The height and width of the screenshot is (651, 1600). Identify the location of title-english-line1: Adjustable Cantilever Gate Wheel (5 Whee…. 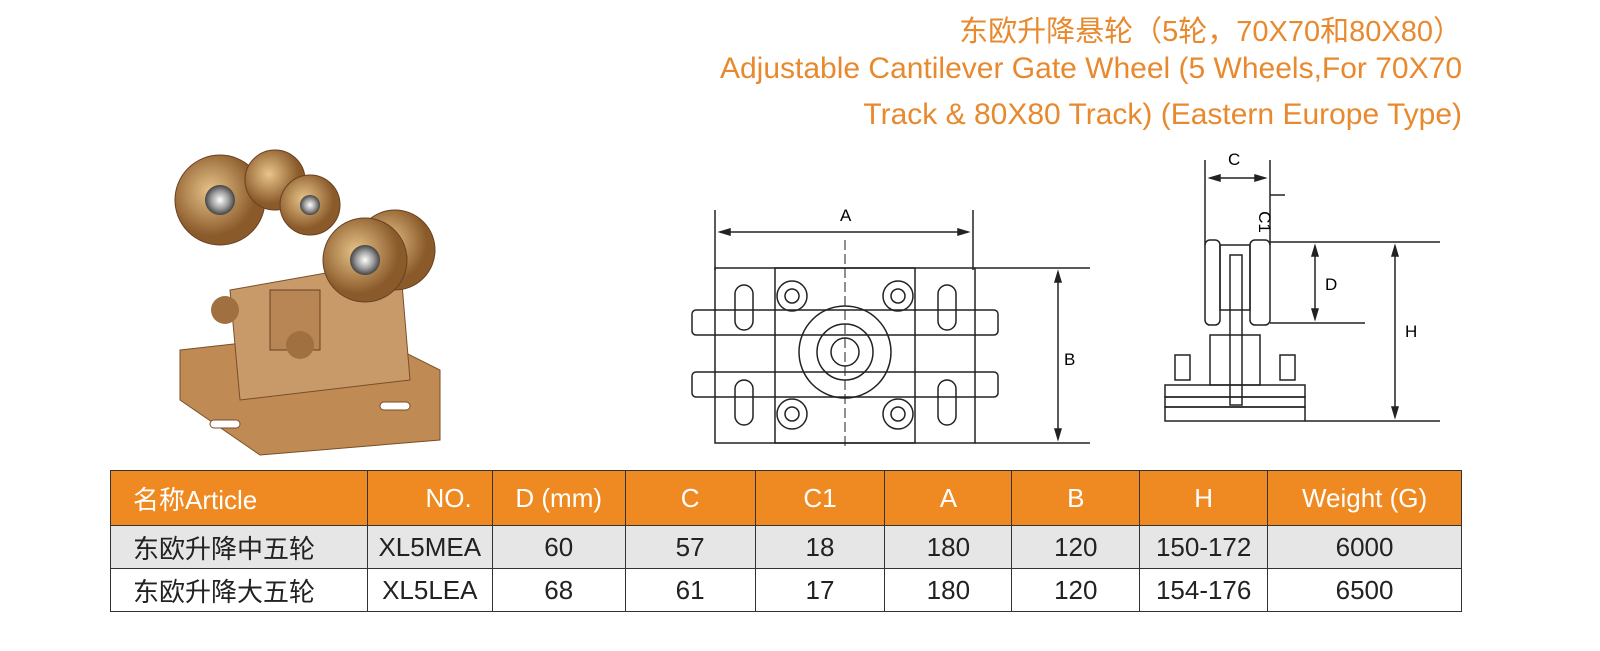
(1090, 68).